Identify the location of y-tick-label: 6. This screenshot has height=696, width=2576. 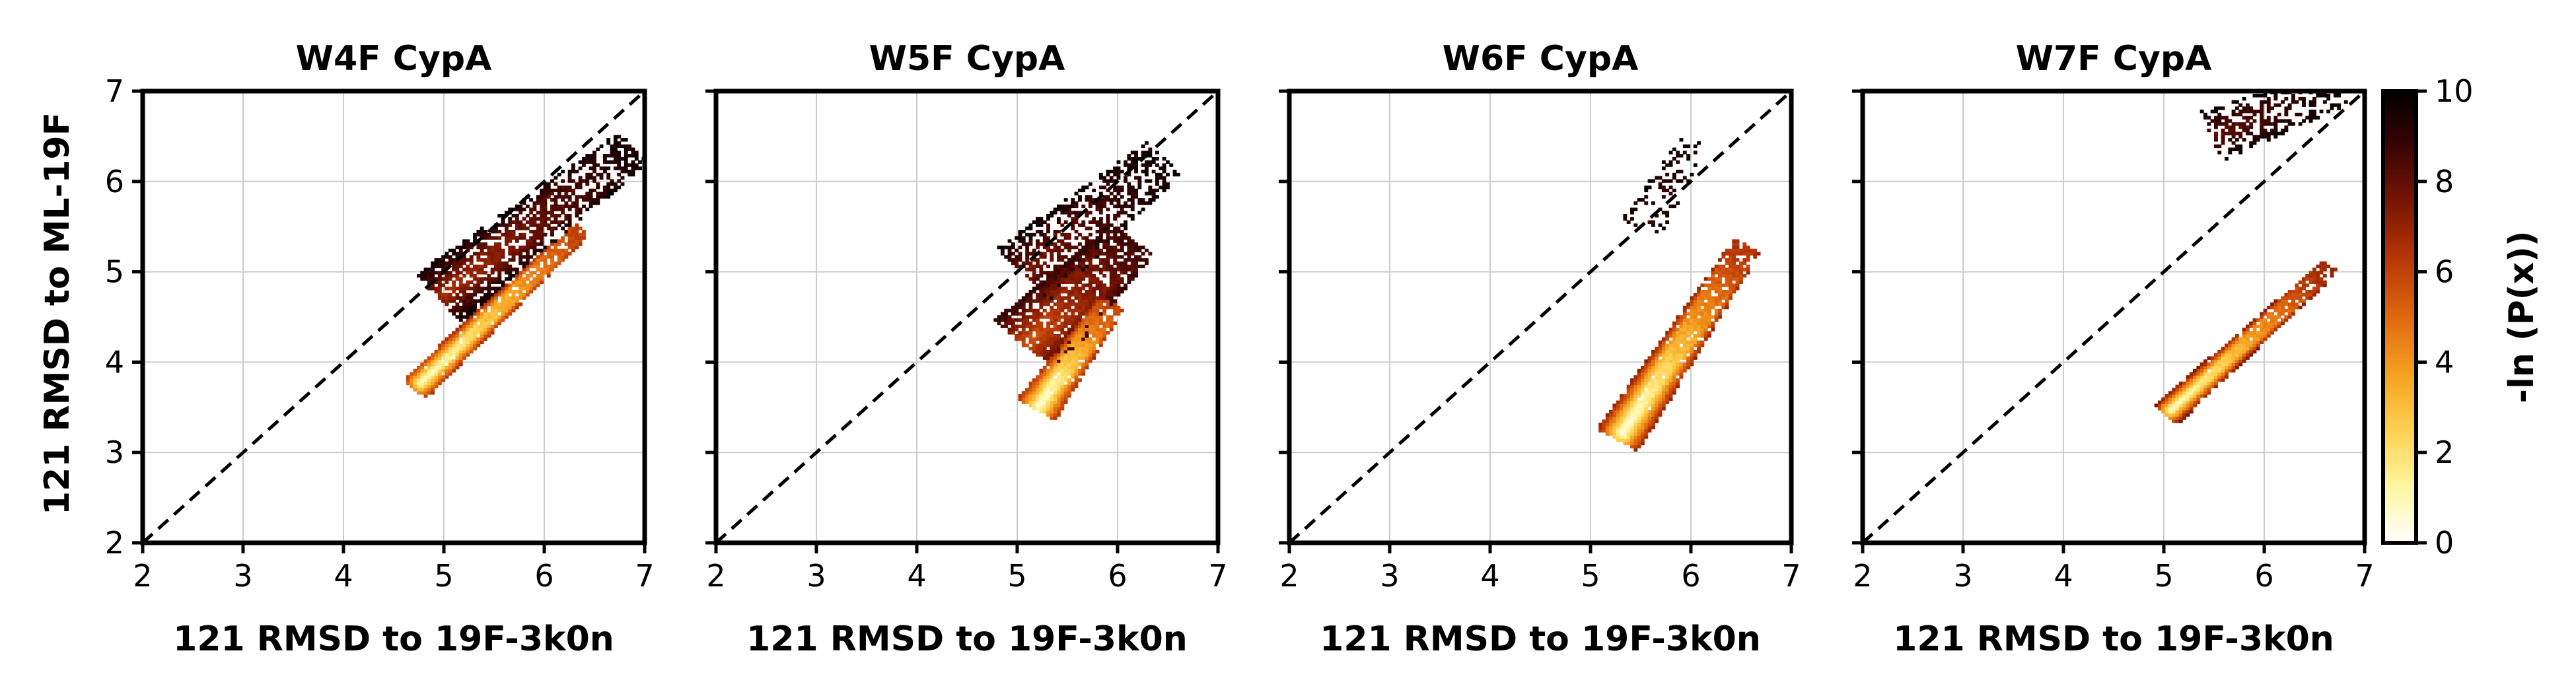
(114, 181).